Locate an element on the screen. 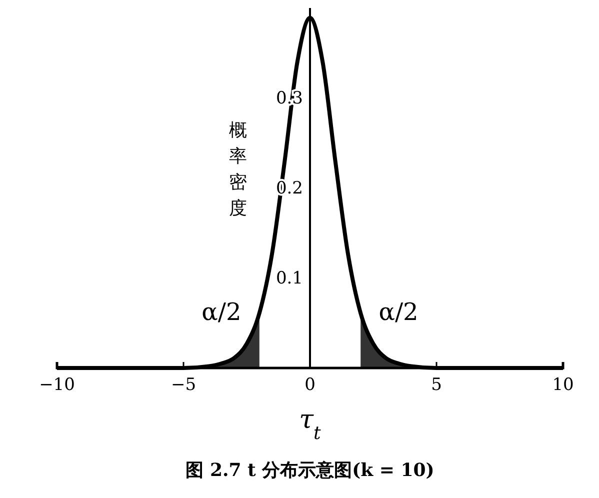 The image size is (599, 498). y-axis-title: 概率密度 is located at coordinates (238, 169).